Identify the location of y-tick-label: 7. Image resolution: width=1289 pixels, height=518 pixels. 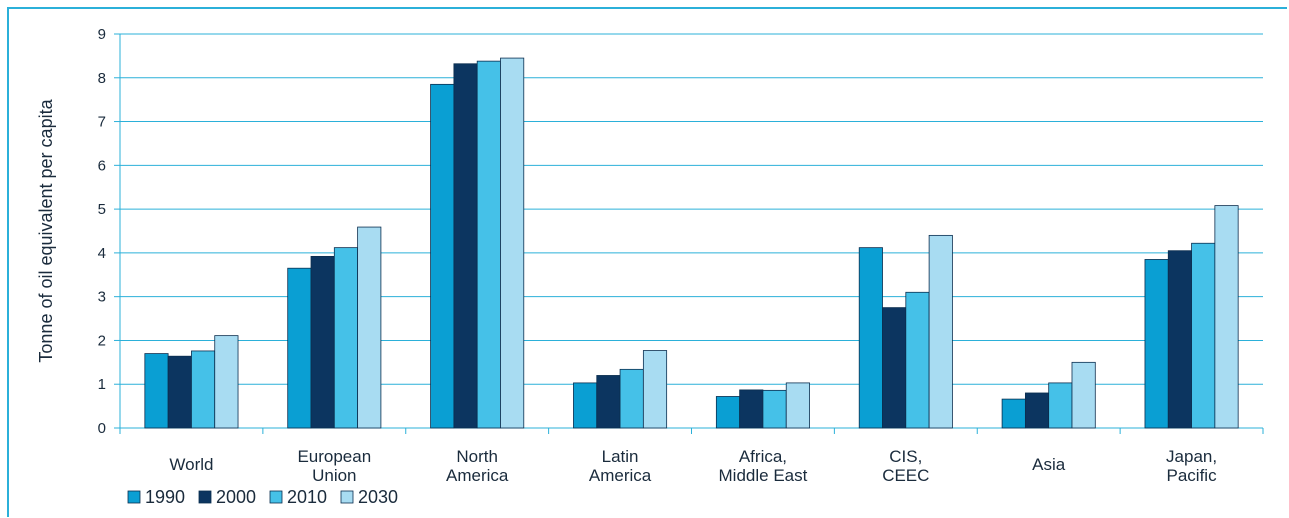
(102, 122).